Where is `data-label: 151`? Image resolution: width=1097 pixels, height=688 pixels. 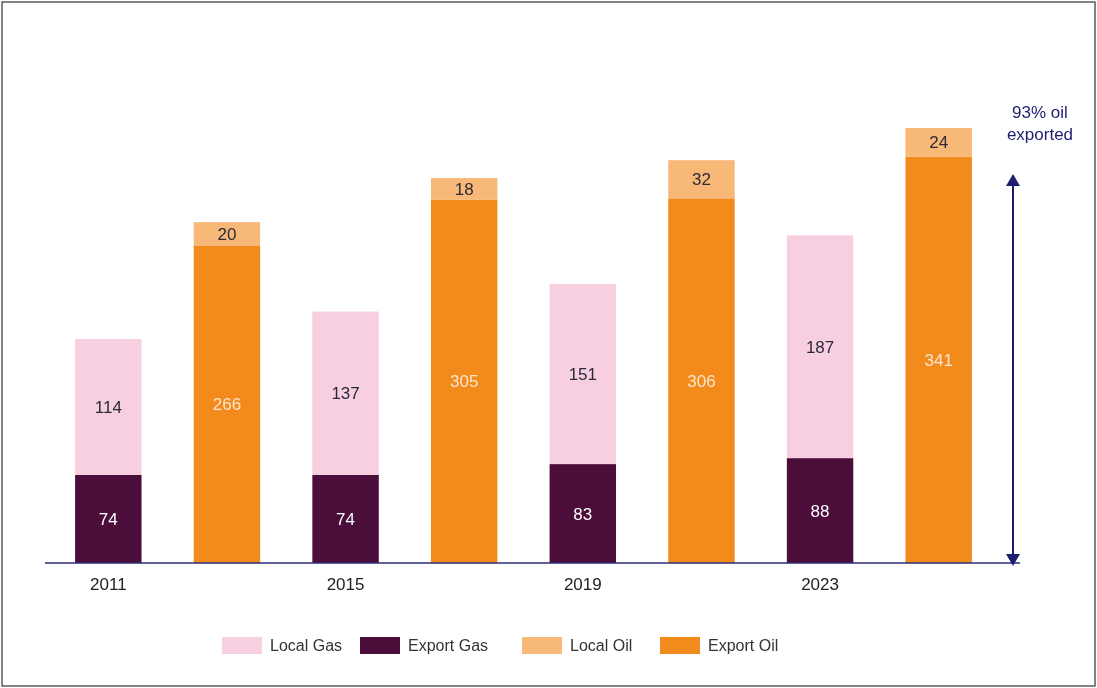
data-label: 151 is located at coordinates (582, 375).